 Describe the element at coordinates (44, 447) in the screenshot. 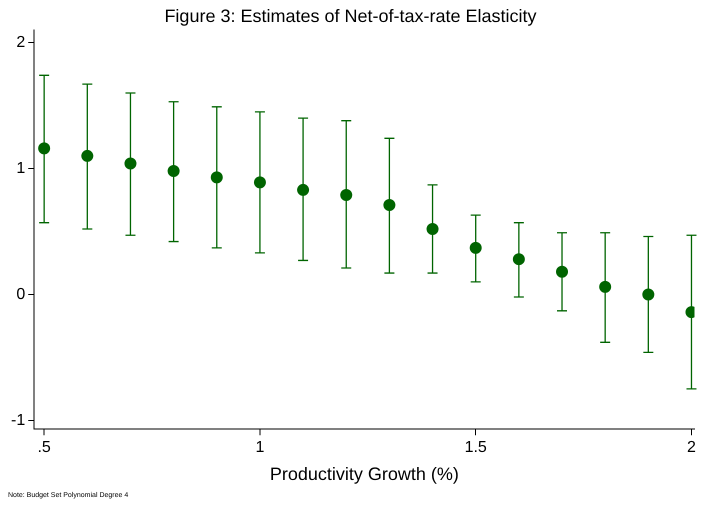

I see `x-tick-label: .5` at that location.